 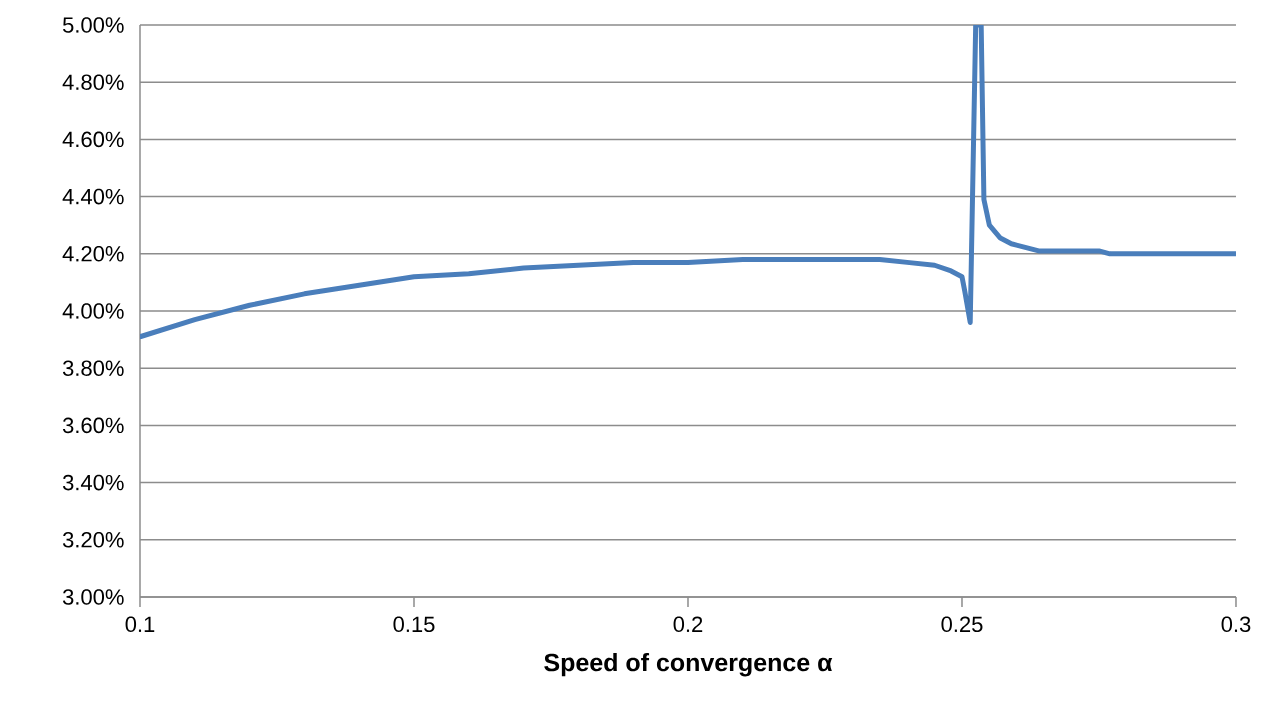 What do you see at coordinates (93, 311) in the screenshot?
I see `y-tick-label: 4.00%` at bounding box center [93, 311].